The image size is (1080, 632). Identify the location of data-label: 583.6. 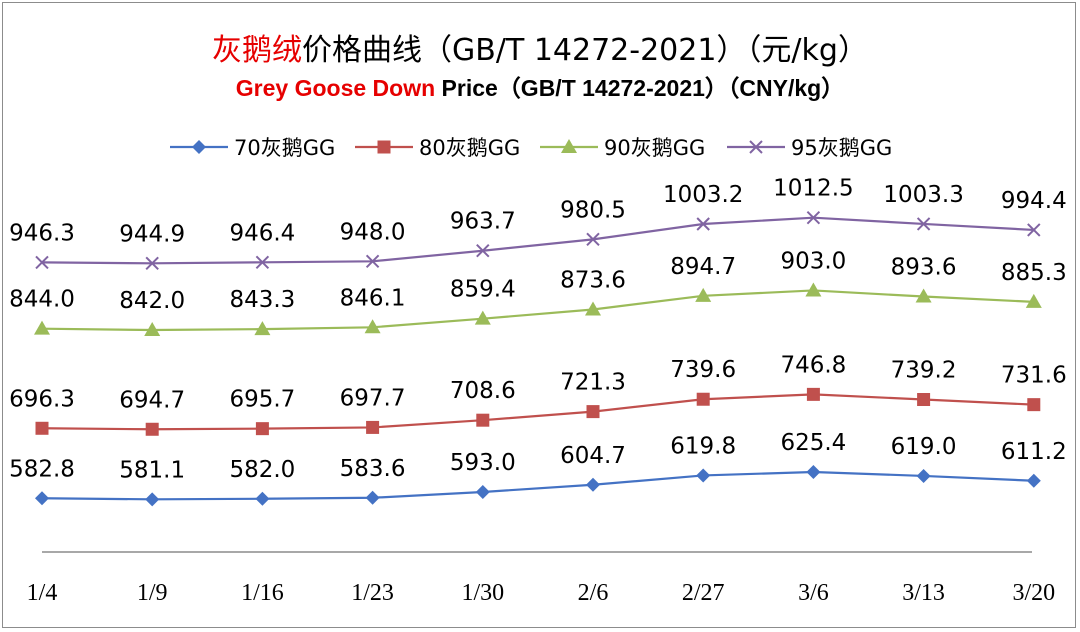
(373, 469).